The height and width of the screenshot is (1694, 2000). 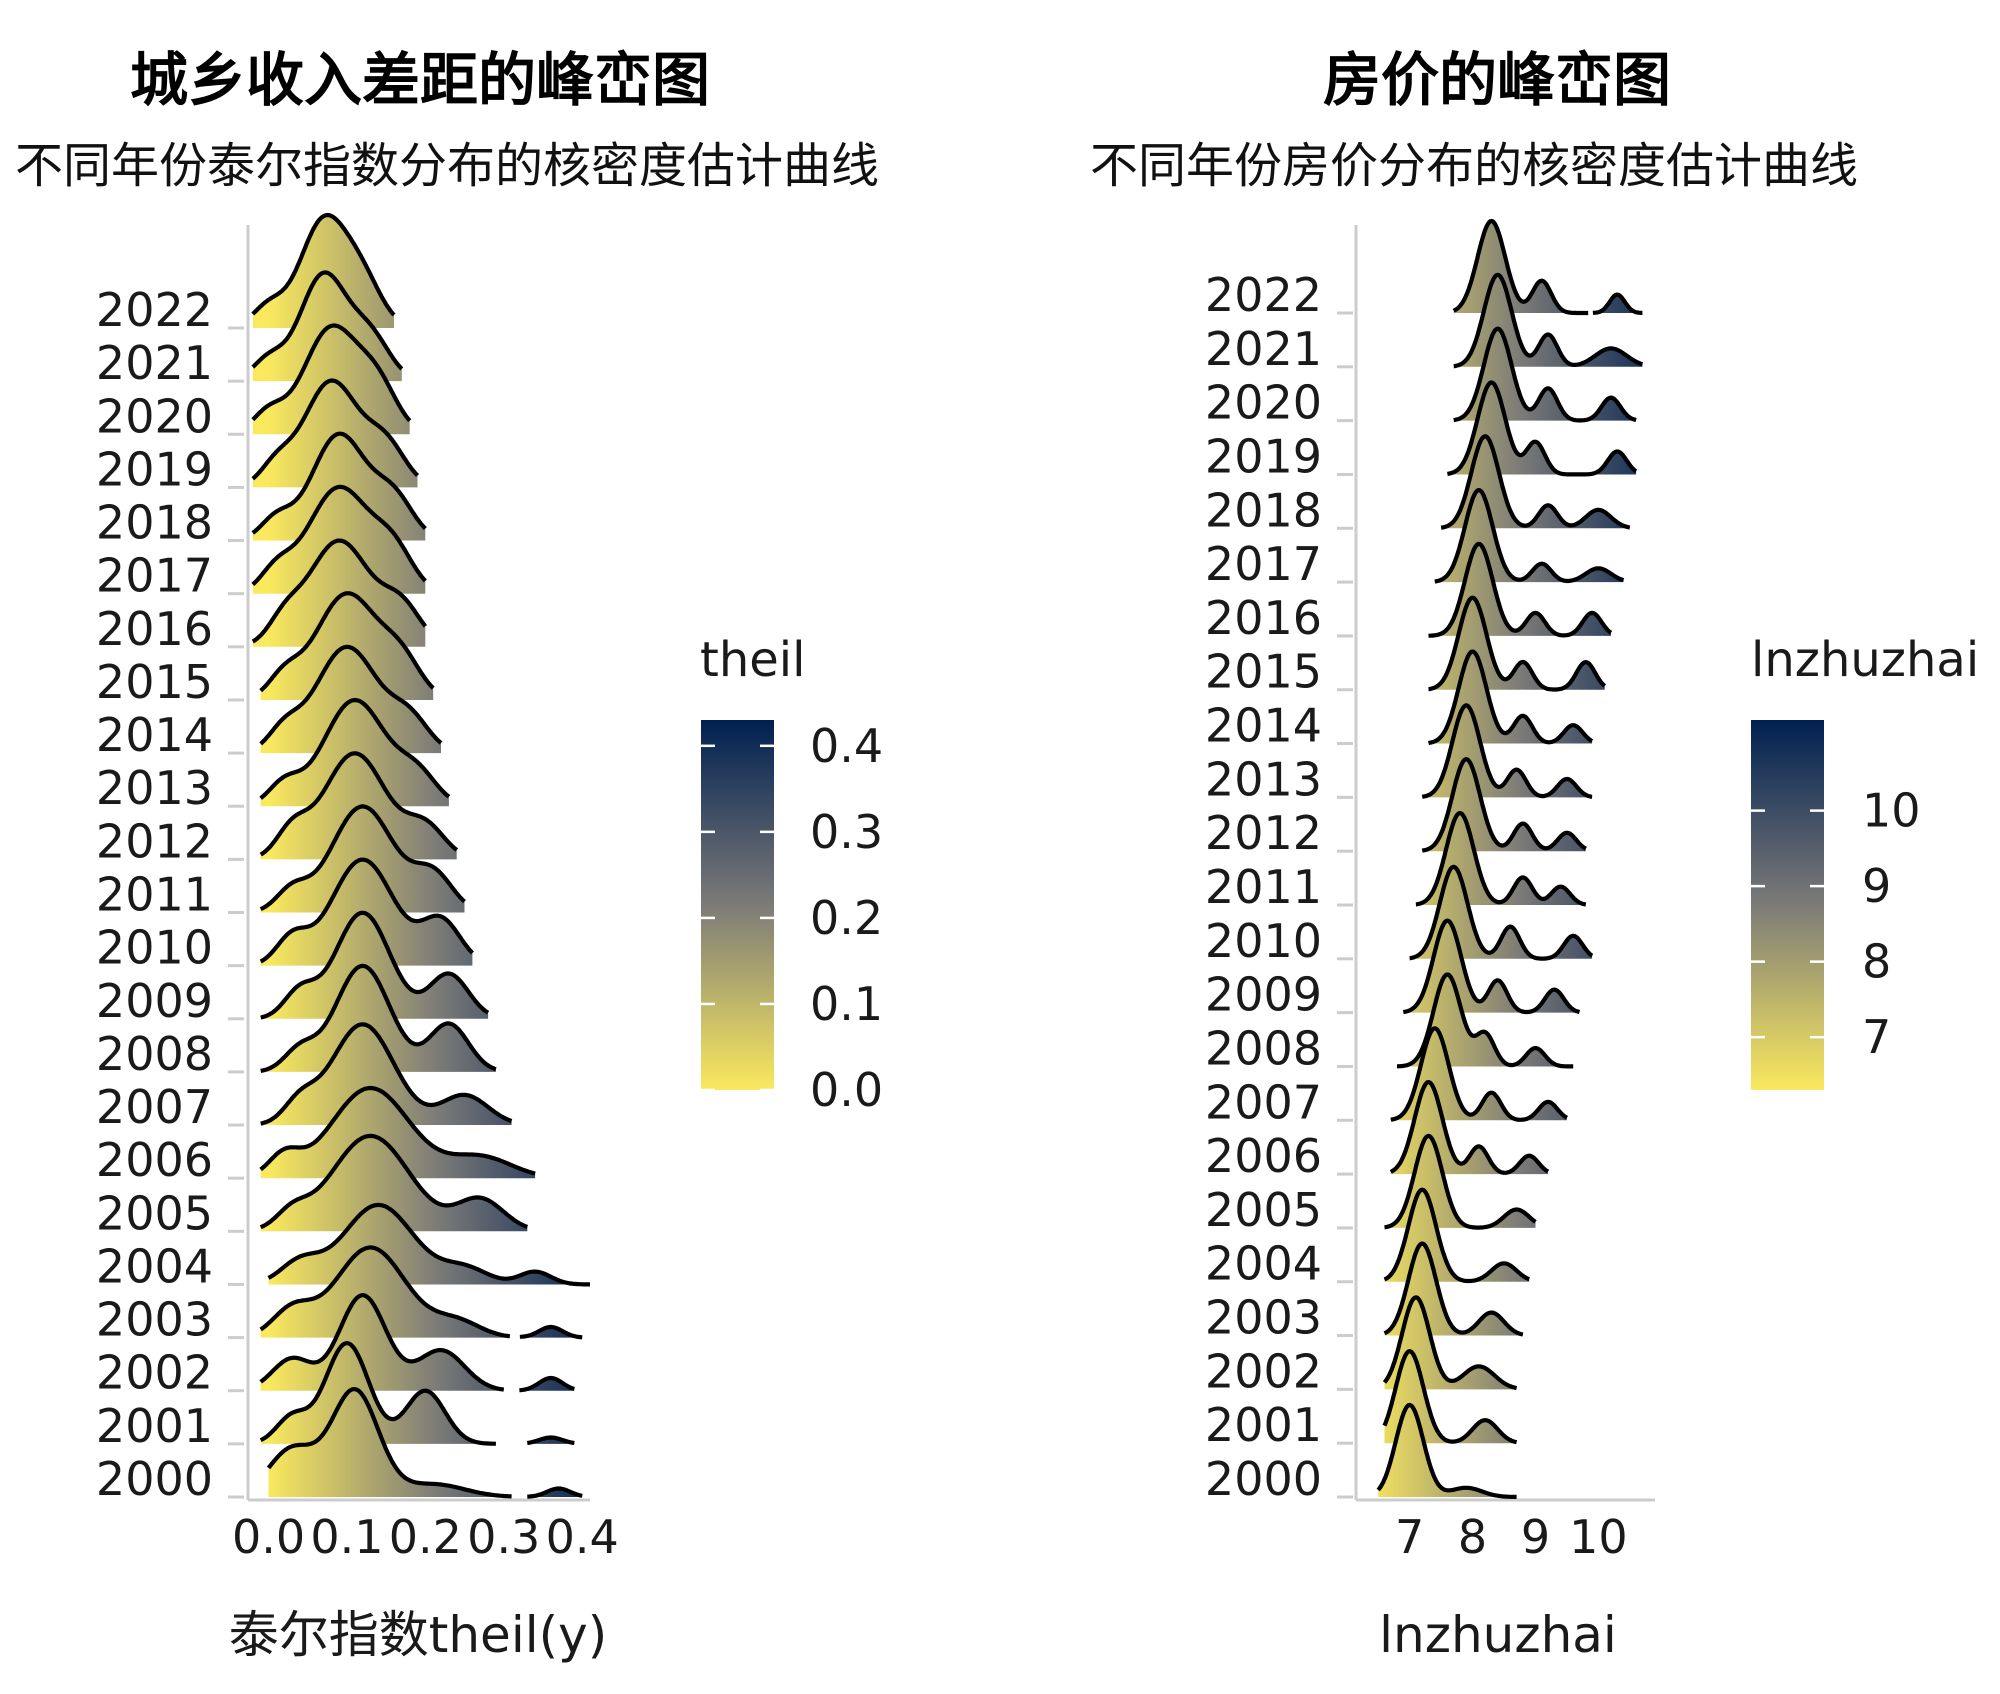 I want to click on colorbar-tick-label: 0.1, so click(x=846, y=1004).